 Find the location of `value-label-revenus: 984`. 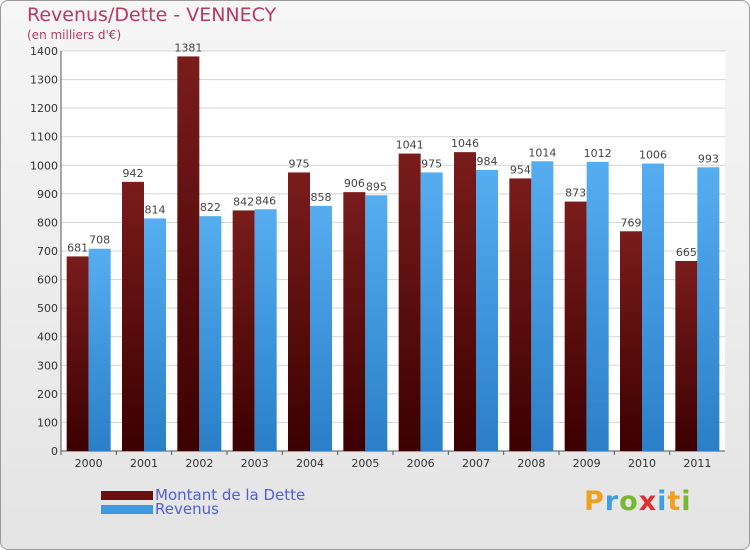

value-label-revenus: 984 is located at coordinates (487, 161).